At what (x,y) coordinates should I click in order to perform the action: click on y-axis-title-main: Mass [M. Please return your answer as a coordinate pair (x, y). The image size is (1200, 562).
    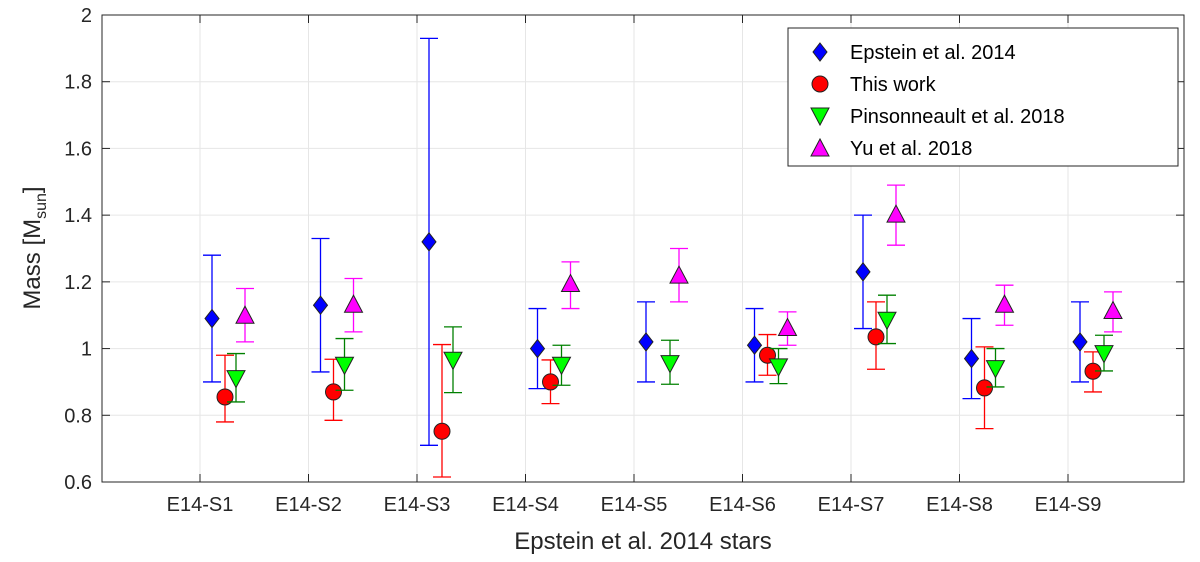
    Looking at the image, I should click on (32, 264).